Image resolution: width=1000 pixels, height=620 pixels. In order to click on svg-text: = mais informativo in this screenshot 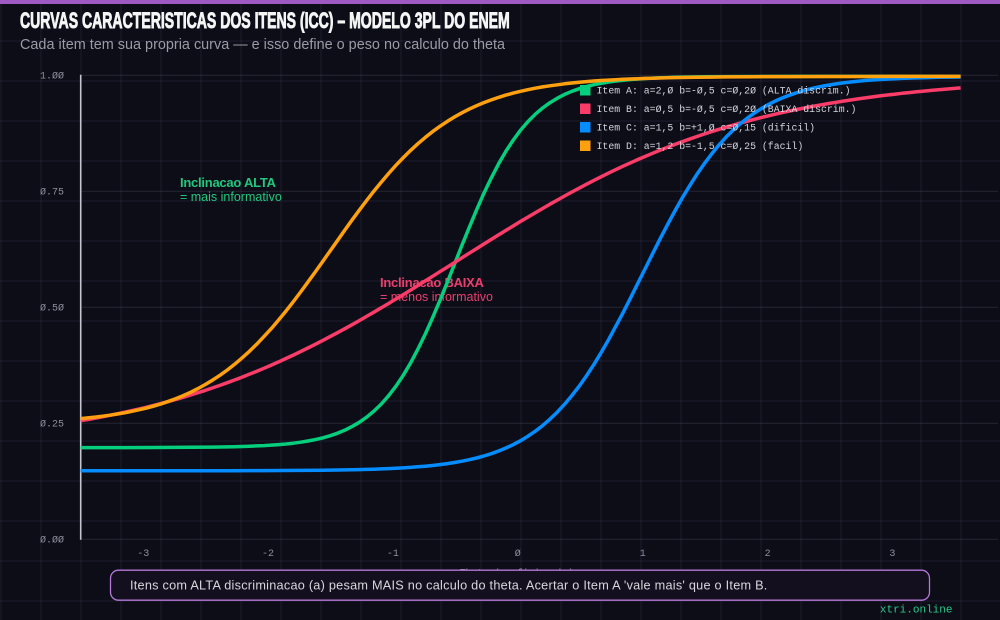, I will do `click(231, 197)`.